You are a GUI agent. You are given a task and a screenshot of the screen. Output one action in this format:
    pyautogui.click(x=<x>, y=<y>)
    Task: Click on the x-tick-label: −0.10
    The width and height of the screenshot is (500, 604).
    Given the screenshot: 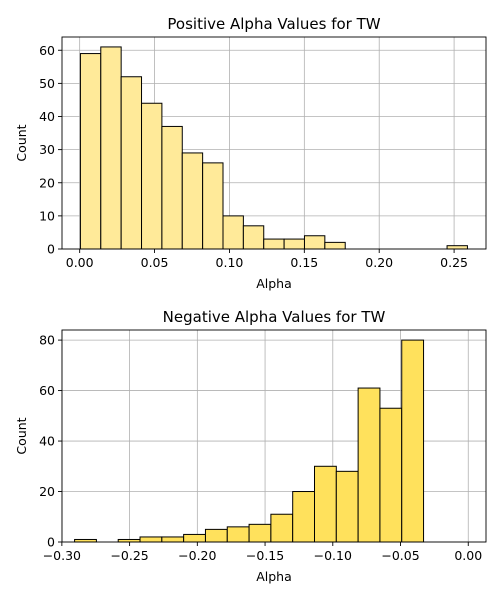 What is the action you would take?
    pyautogui.click(x=333, y=555)
    